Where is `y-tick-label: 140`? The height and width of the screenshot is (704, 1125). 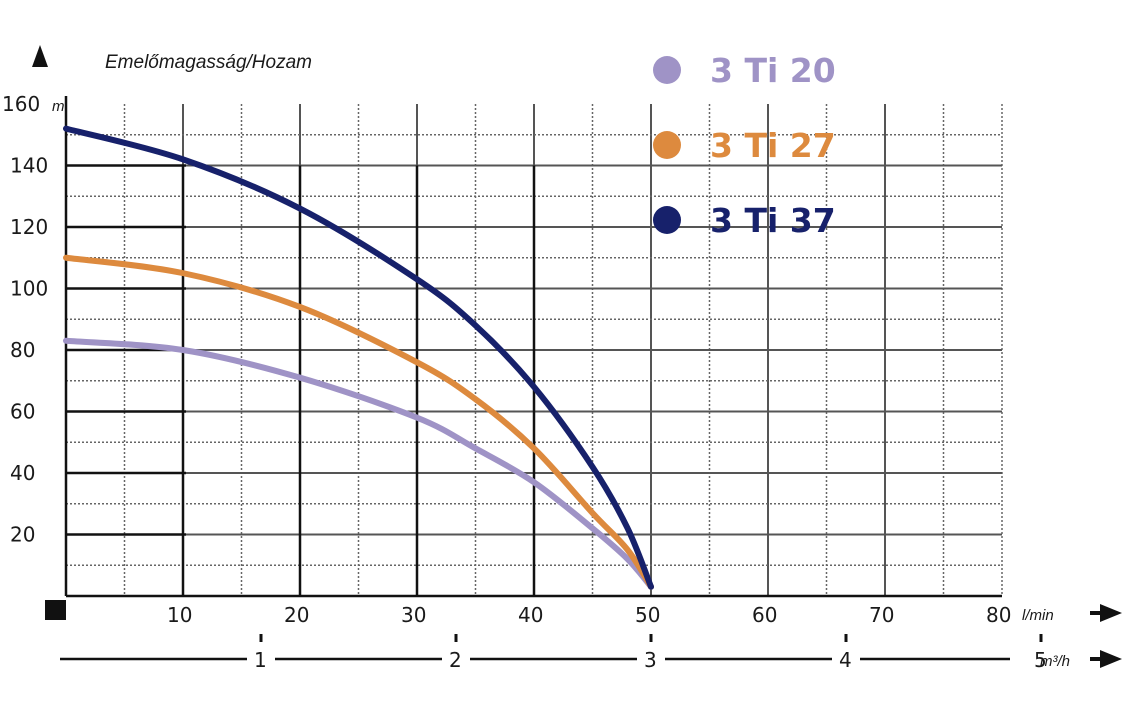 y-tick-label: 140 is located at coordinates (29, 166).